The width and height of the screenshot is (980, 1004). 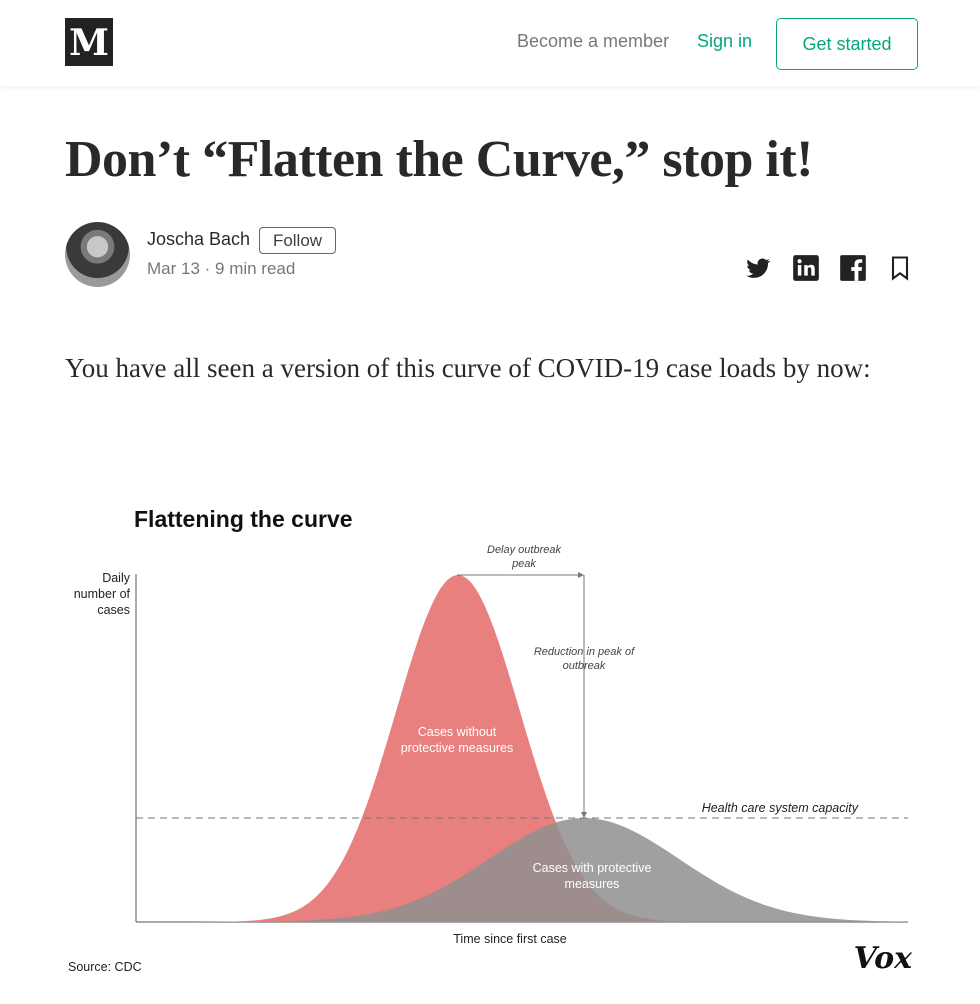 I want to click on source-label: Source: CDC, so click(x=105, y=967).